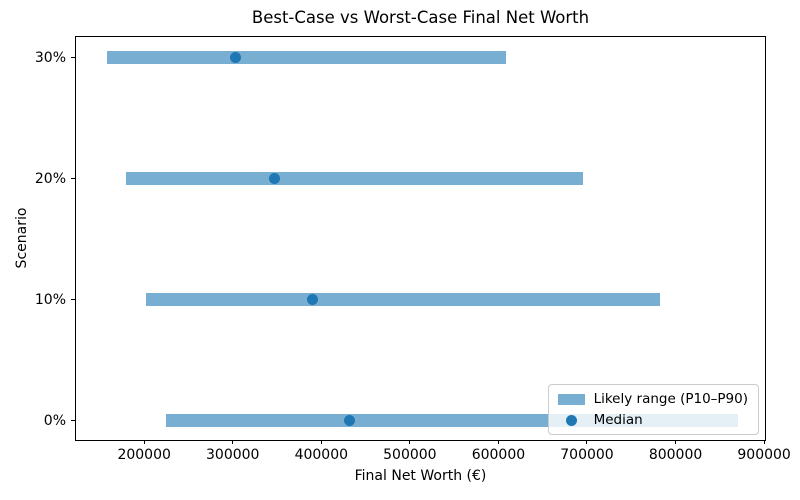 The height and width of the screenshot is (500, 800). What do you see at coordinates (764, 455) in the screenshot?
I see `x-tick-label: 900000` at bounding box center [764, 455].